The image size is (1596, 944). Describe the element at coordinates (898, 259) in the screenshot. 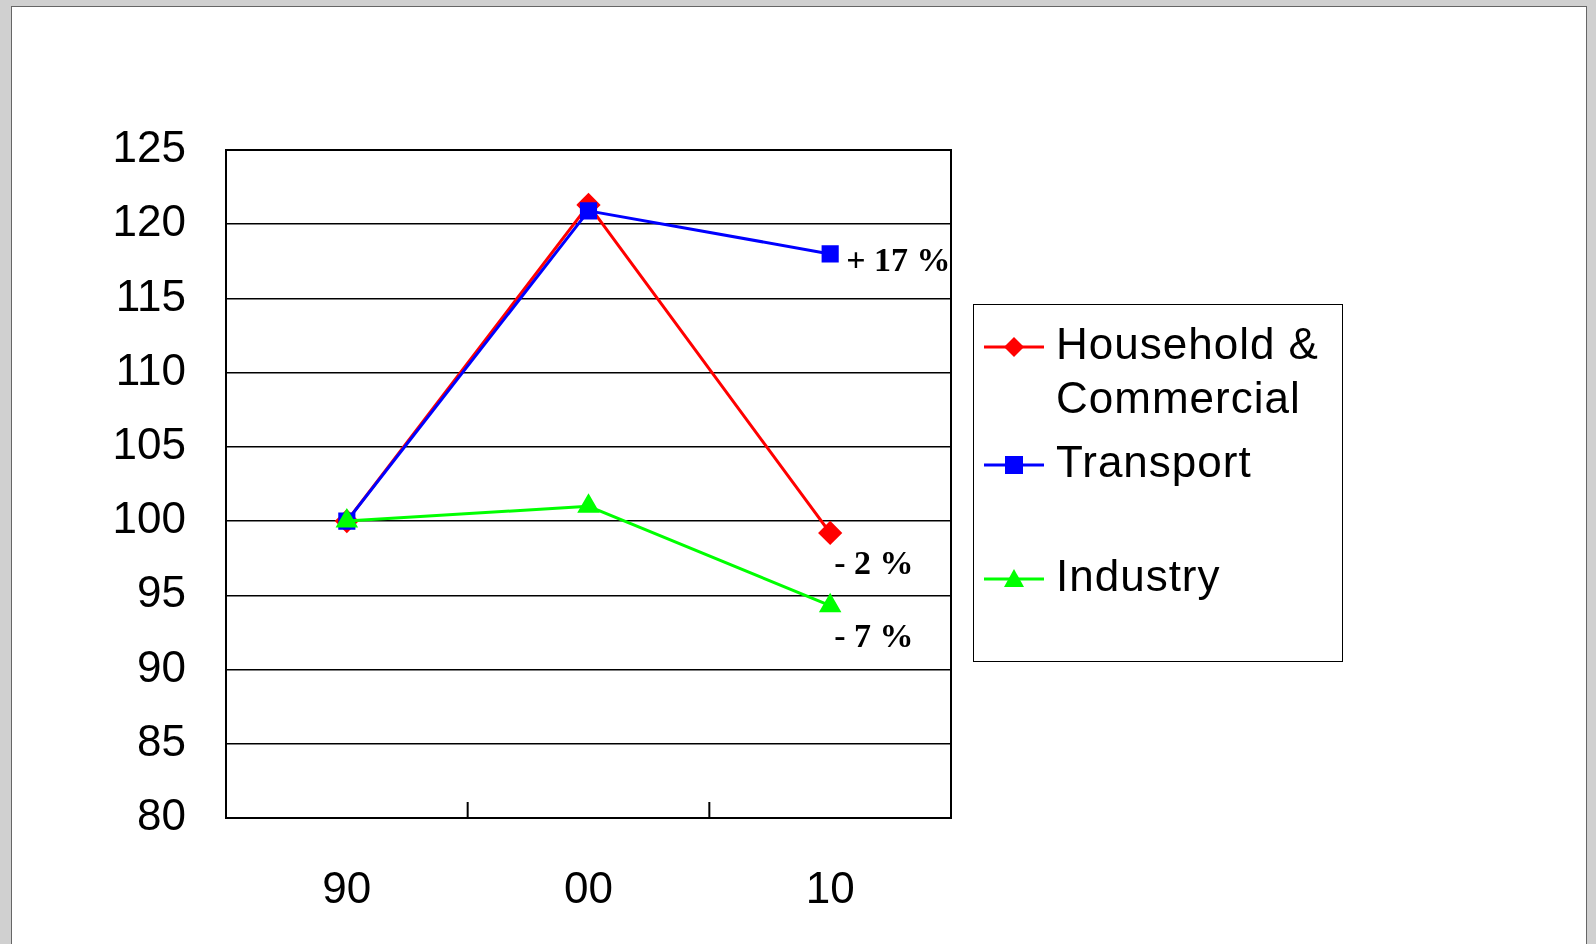

I see `annotation: + 17 %` at that location.